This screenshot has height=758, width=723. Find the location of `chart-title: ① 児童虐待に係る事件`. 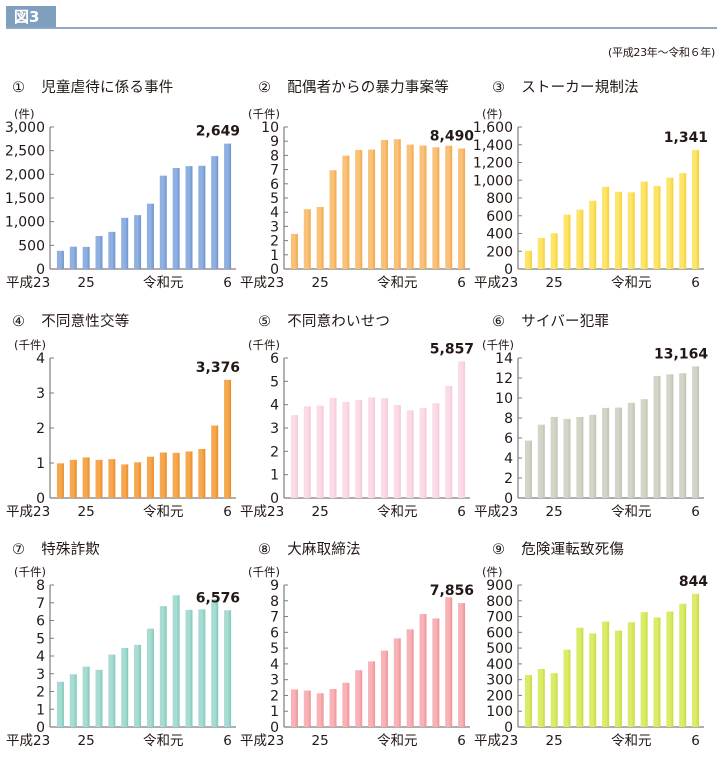

chart-title: ① 児童虐待に係る事件 is located at coordinates (93, 86).